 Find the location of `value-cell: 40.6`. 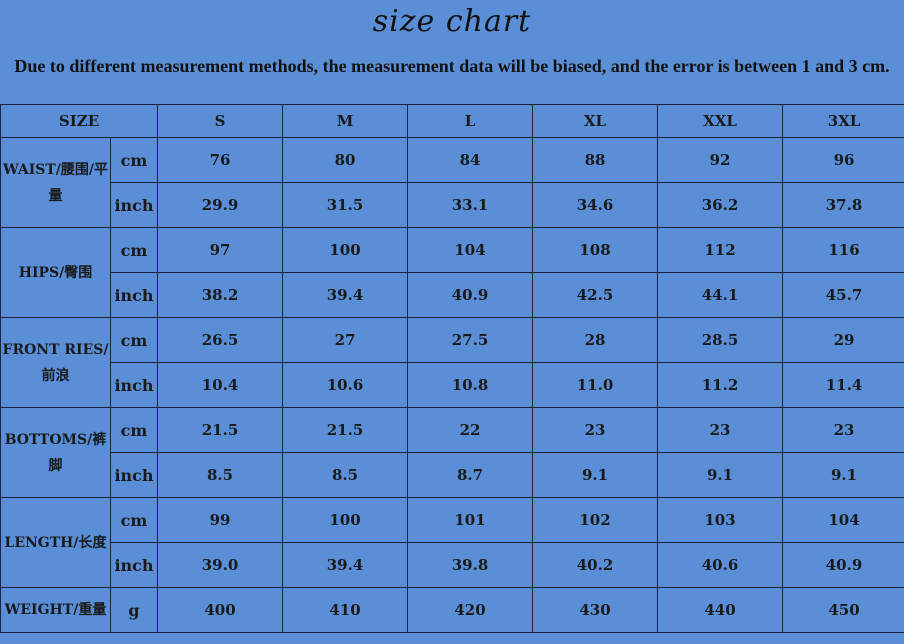

value-cell: 40.6 is located at coordinates (720, 565).